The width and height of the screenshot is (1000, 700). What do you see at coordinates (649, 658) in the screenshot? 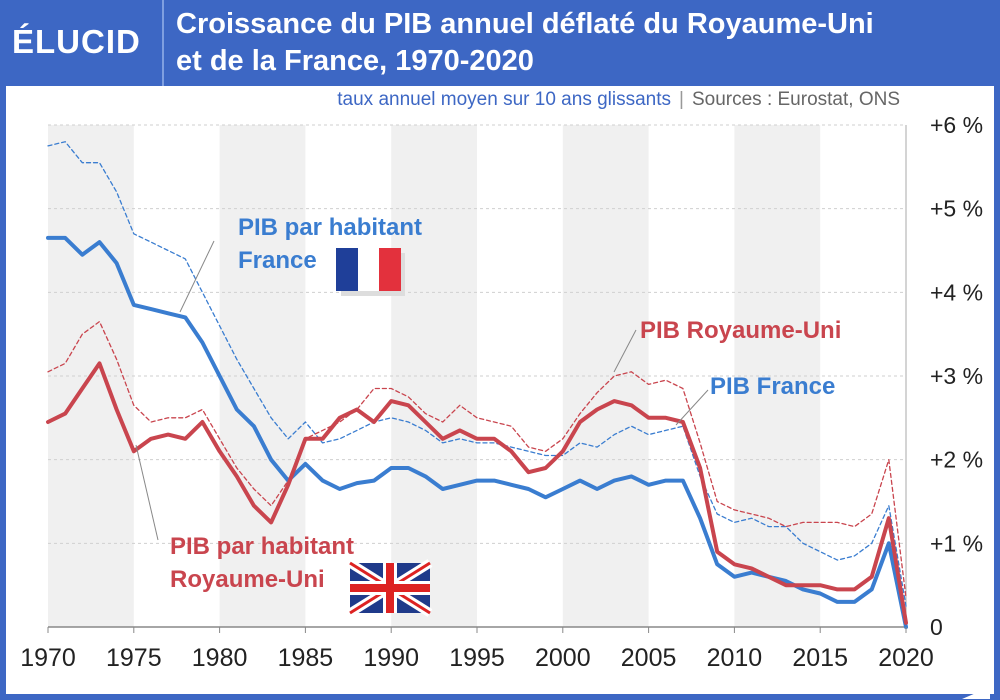
I see `x-tick-label: 2005` at bounding box center [649, 658].